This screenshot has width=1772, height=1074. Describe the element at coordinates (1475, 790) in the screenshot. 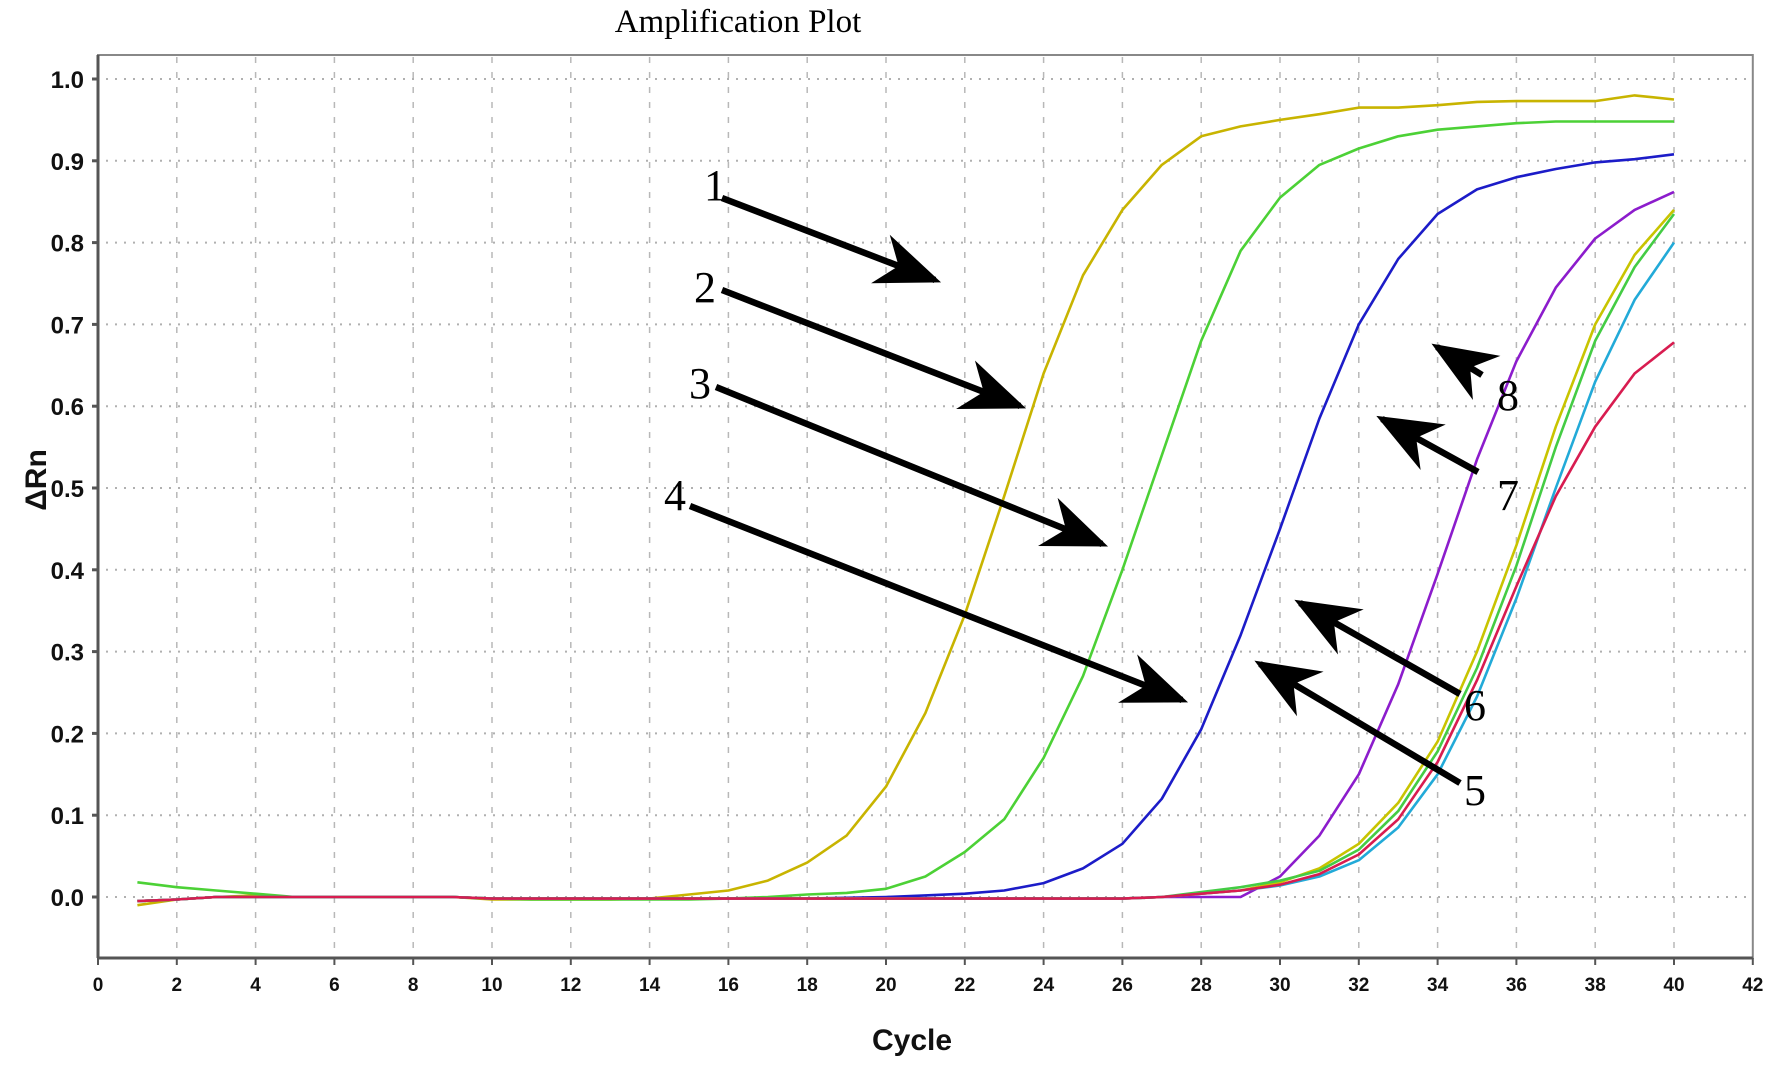

I see `annotation-label-5: 5` at that location.